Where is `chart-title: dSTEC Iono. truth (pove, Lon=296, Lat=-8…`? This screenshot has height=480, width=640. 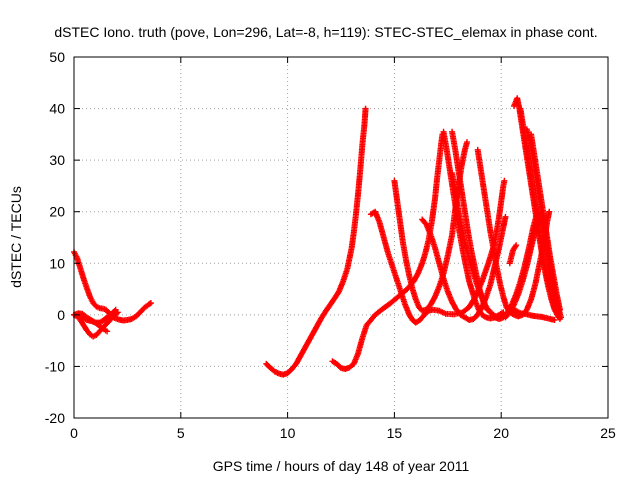 chart-title: dSTEC Iono. truth (pove, Lon=296, Lat=-8… is located at coordinates (325, 32).